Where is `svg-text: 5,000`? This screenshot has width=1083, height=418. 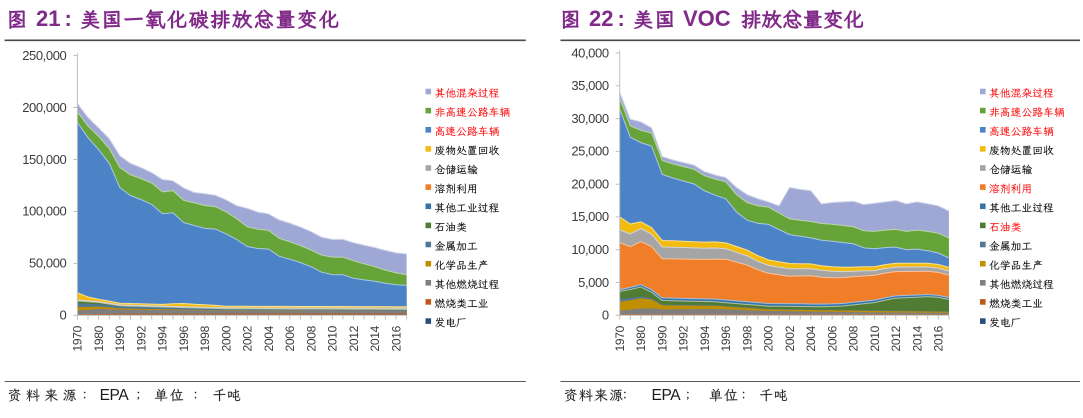
svg-text: 5,000 is located at coordinates (593, 282).